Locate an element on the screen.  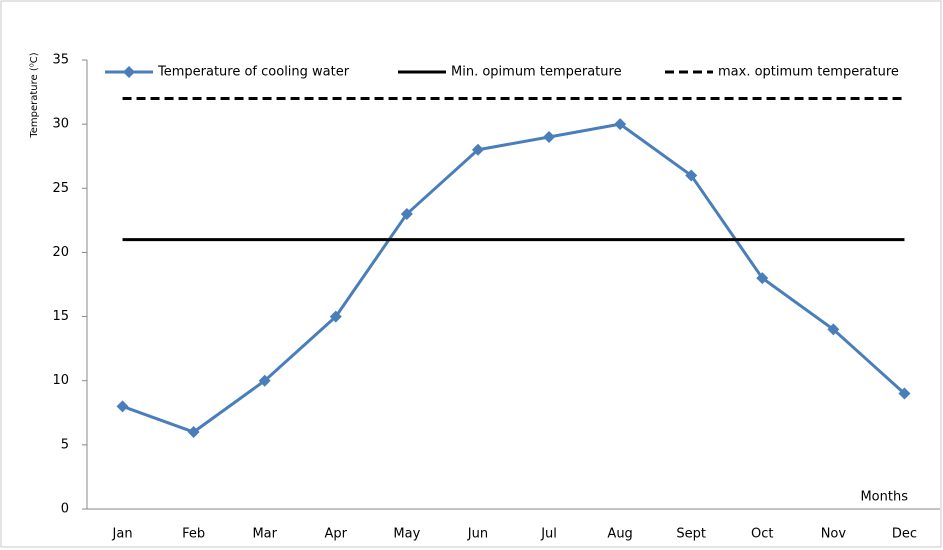
x-tick-label: May is located at coordinates (406, 534).